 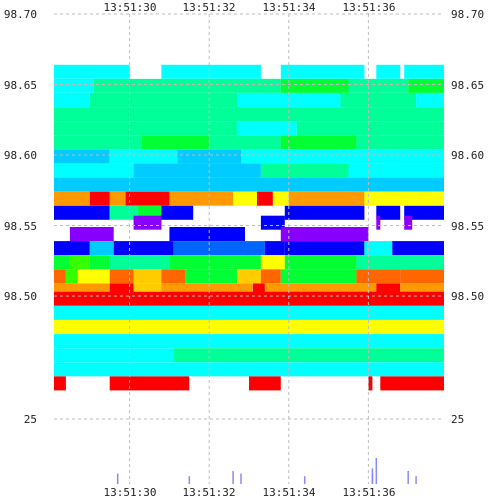 I want to click on y-tick-label-left: 98.65, so click(x=20, y=85).